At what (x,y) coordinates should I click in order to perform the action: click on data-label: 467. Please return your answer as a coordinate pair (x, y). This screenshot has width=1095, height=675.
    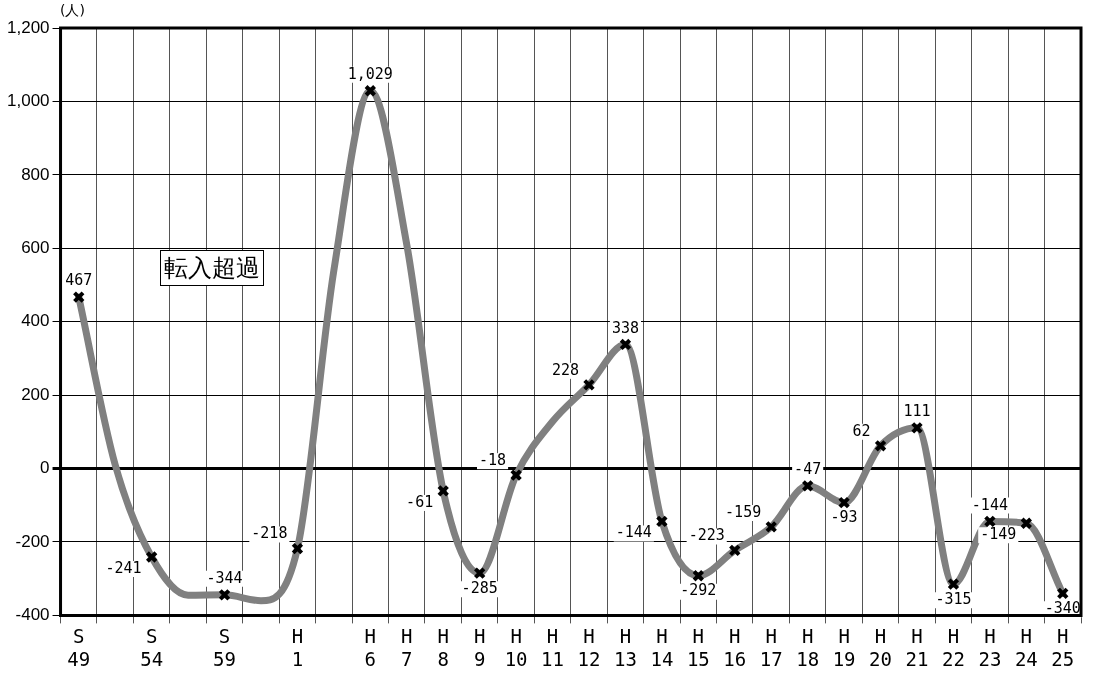
    Looking at the image, I should click on (79, 280).